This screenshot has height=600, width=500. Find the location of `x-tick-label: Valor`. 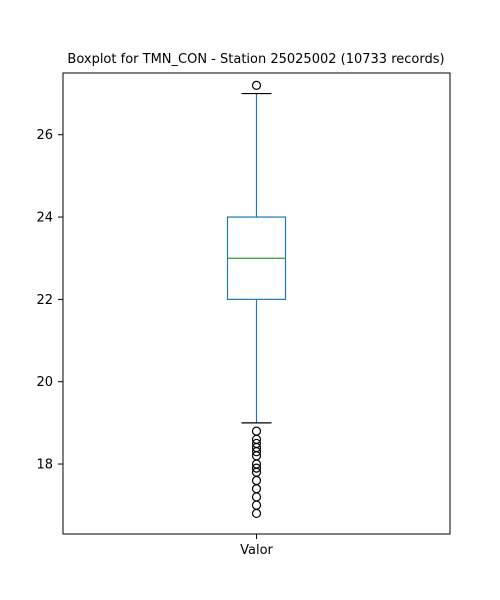

x-tick-label: Valor is located at coordinates (256, 550).